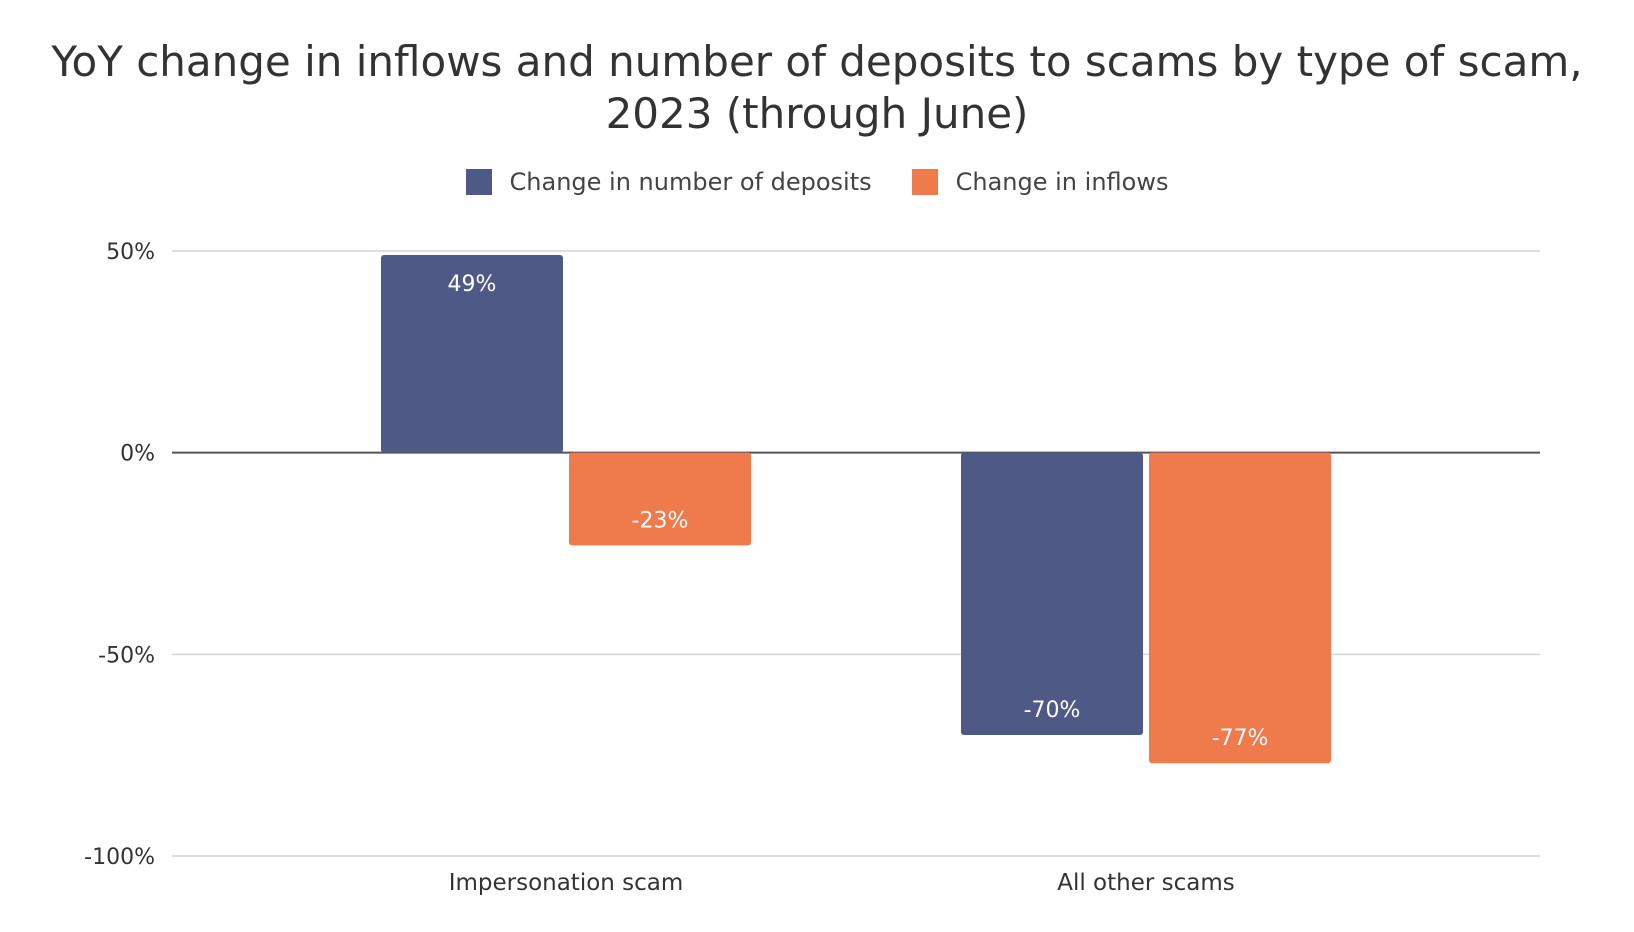  What do you see at coordinates (817, 113) in the screenshot?
I see `chart-title-line-2: 2023 (through June)` at bounding box center [817, 113].